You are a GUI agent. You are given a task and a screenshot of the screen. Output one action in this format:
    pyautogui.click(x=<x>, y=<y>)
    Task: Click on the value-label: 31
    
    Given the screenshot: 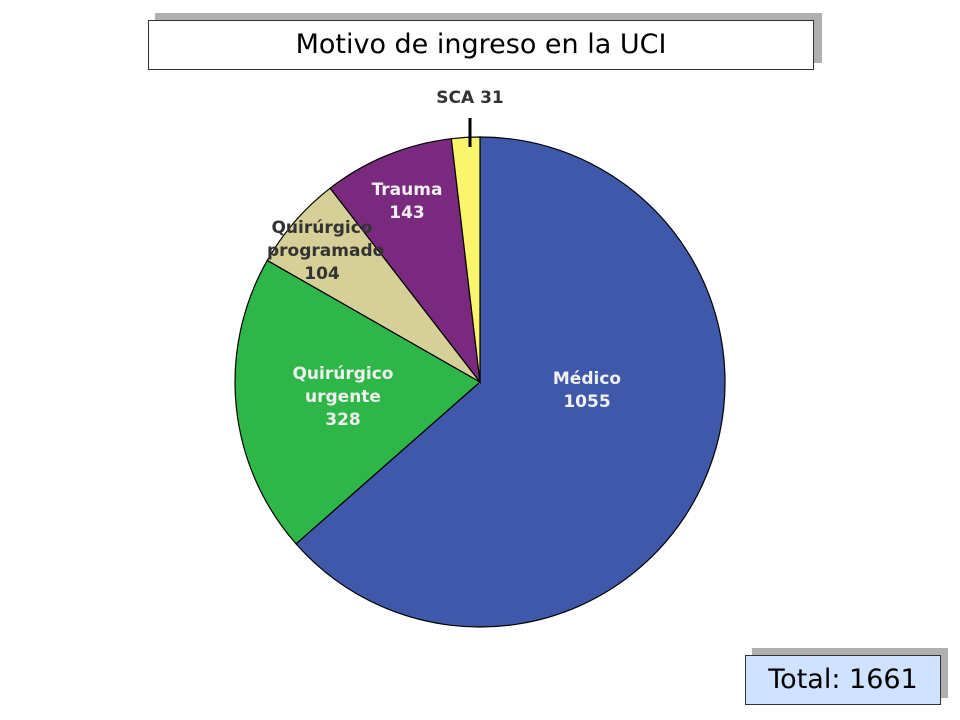 What is the action you would take?
    pyautogui.click(x=492, y=98)
    